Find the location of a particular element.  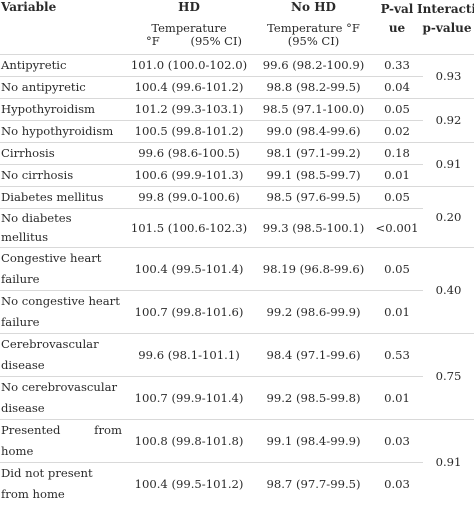

row-no-hd: 99.2 (98.5-99.8) is located at coordinates (313, 398).